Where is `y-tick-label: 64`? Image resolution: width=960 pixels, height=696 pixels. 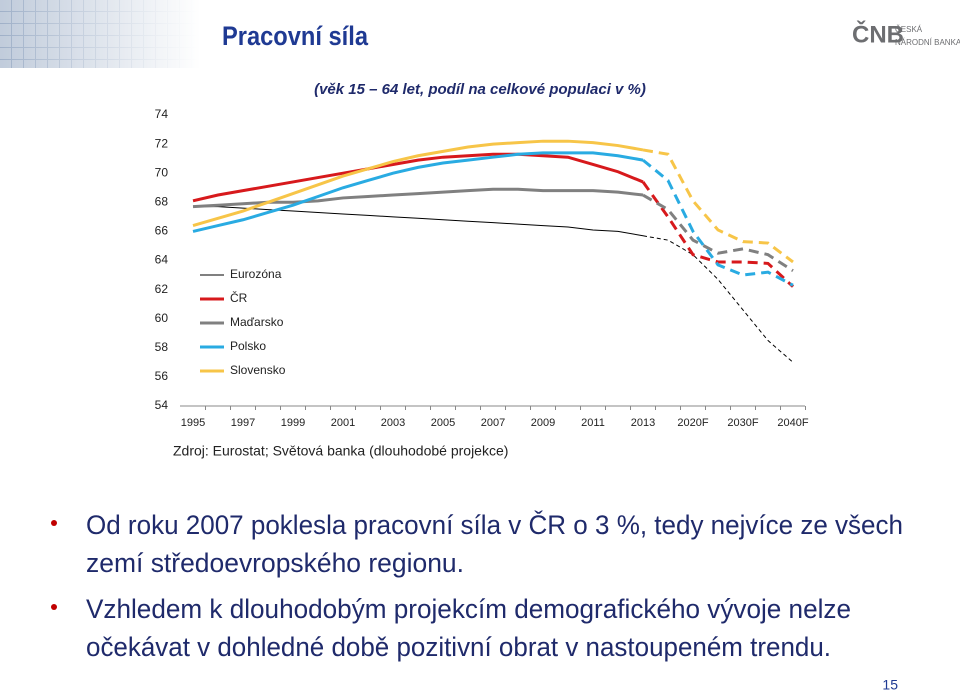 y-tick-label: 64 is located at coordinates (162, 260).